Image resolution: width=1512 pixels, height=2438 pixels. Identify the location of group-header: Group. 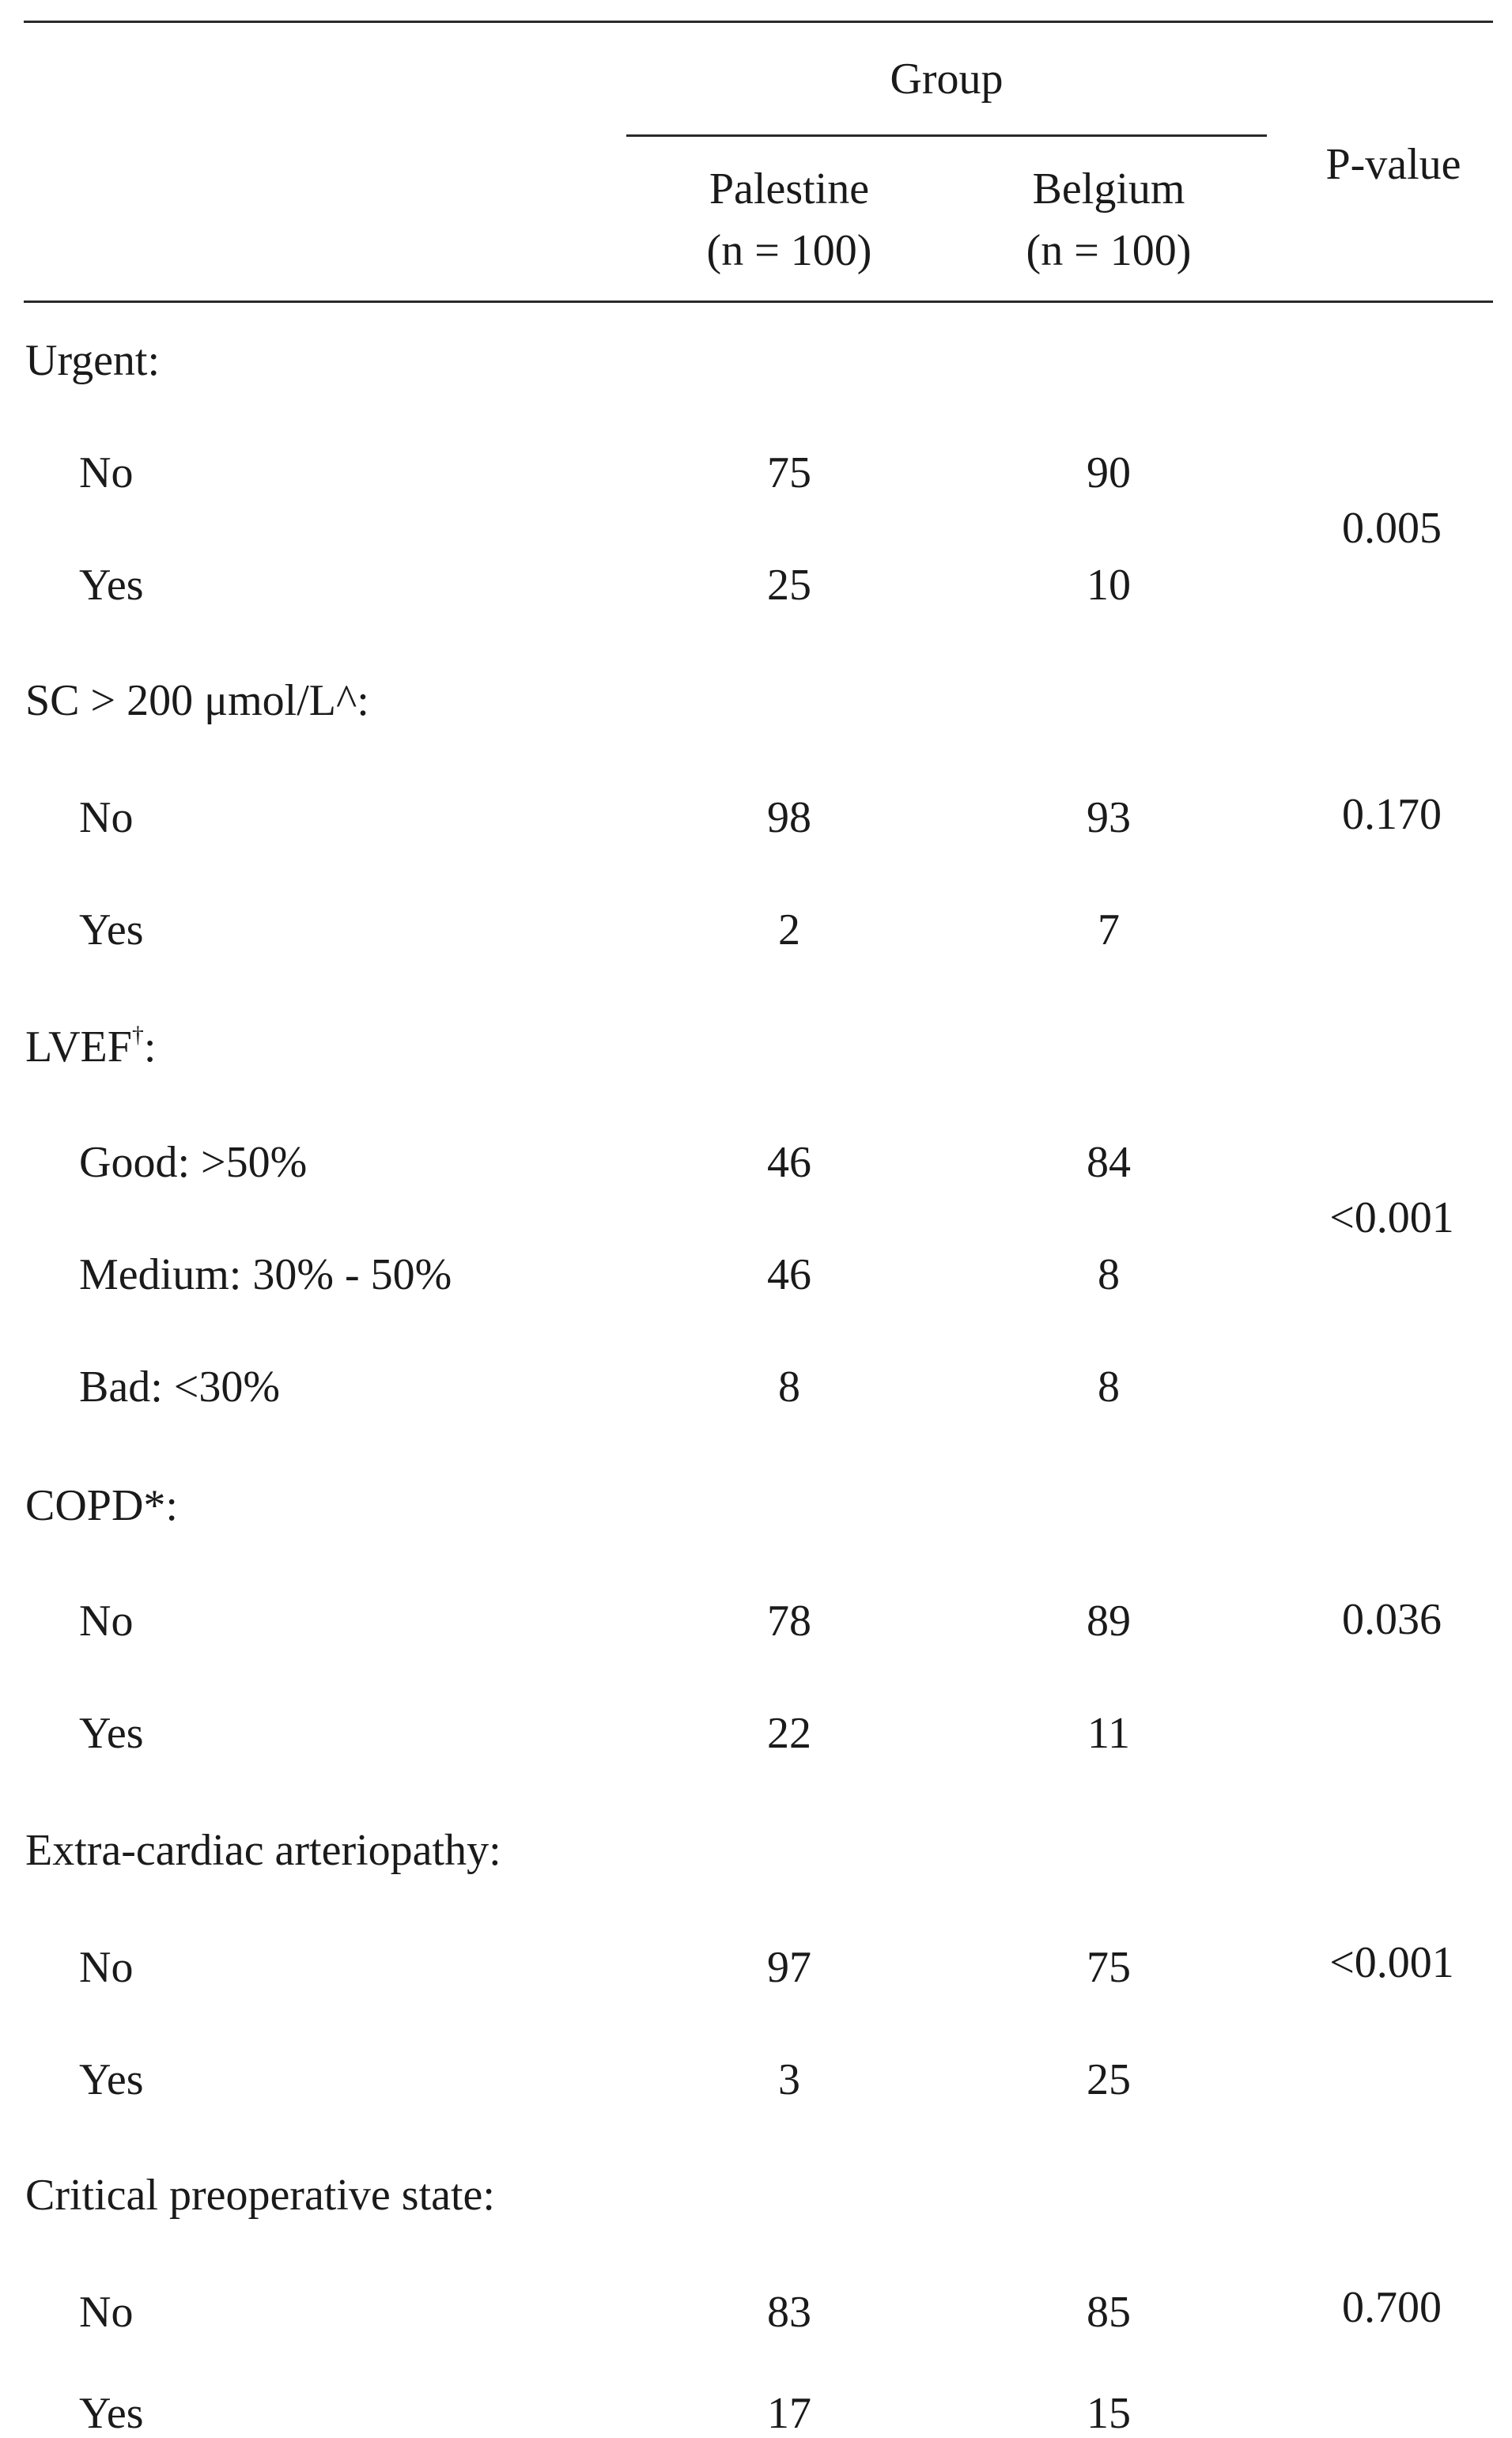
(947, 79).